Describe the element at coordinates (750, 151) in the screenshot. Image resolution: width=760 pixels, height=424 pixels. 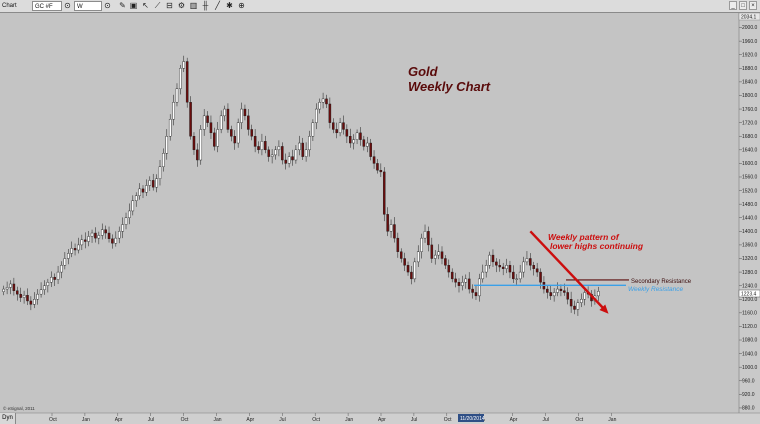
I see `y-tick-label: 1640.0` at that location.